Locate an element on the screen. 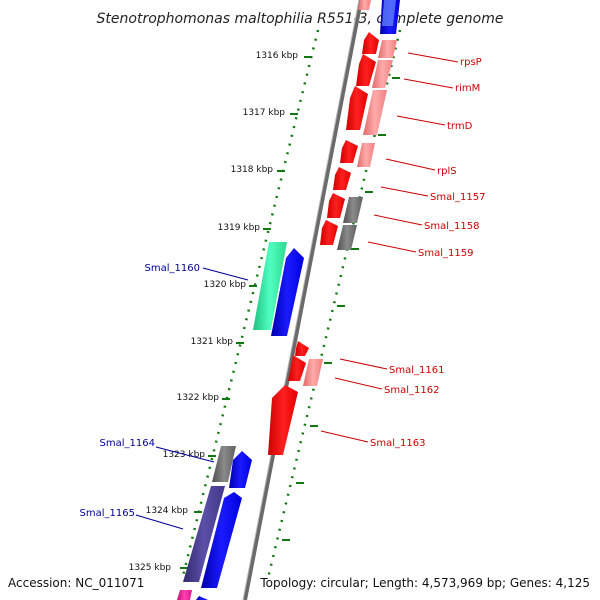  tick-label: 1323 kbp is located at coordinates (184, 455).